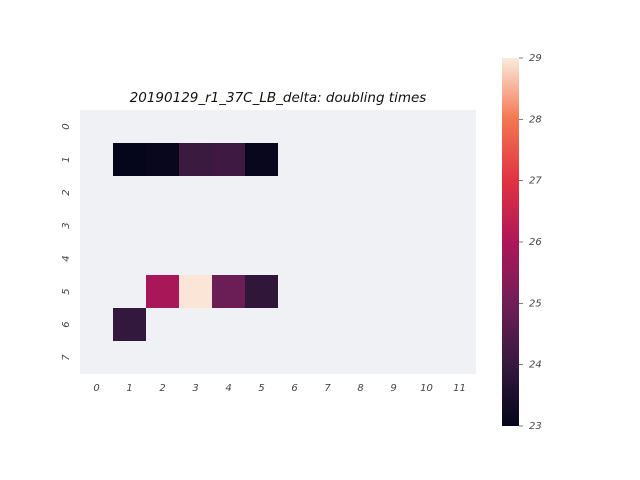 The width and height of the screenshot is (640, 480). Describe the element at coordinates (66, 258) in the screenshot. I see `y-tick-label: 4` at that location.